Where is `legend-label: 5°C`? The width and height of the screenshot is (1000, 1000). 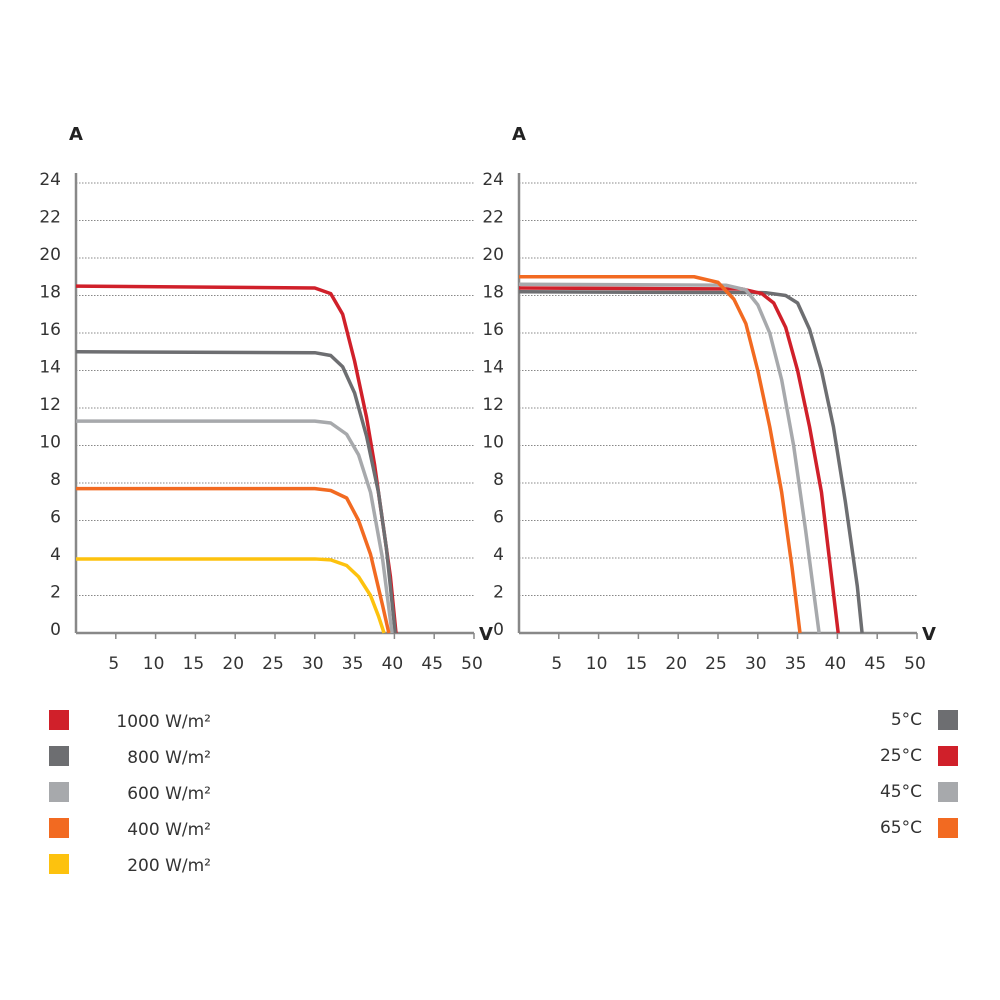
legend-label: 5°C is located at coordinates (906, 720).